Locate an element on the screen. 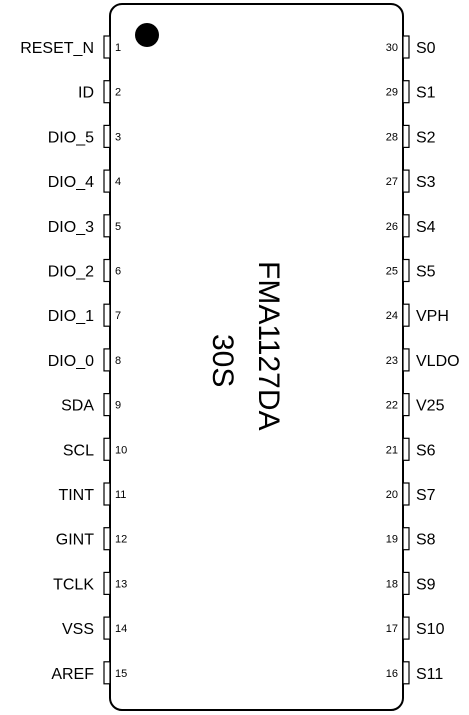 The image size is (469, 715). pin-name-label: DIO_0 is located at coordinates (71, 361).